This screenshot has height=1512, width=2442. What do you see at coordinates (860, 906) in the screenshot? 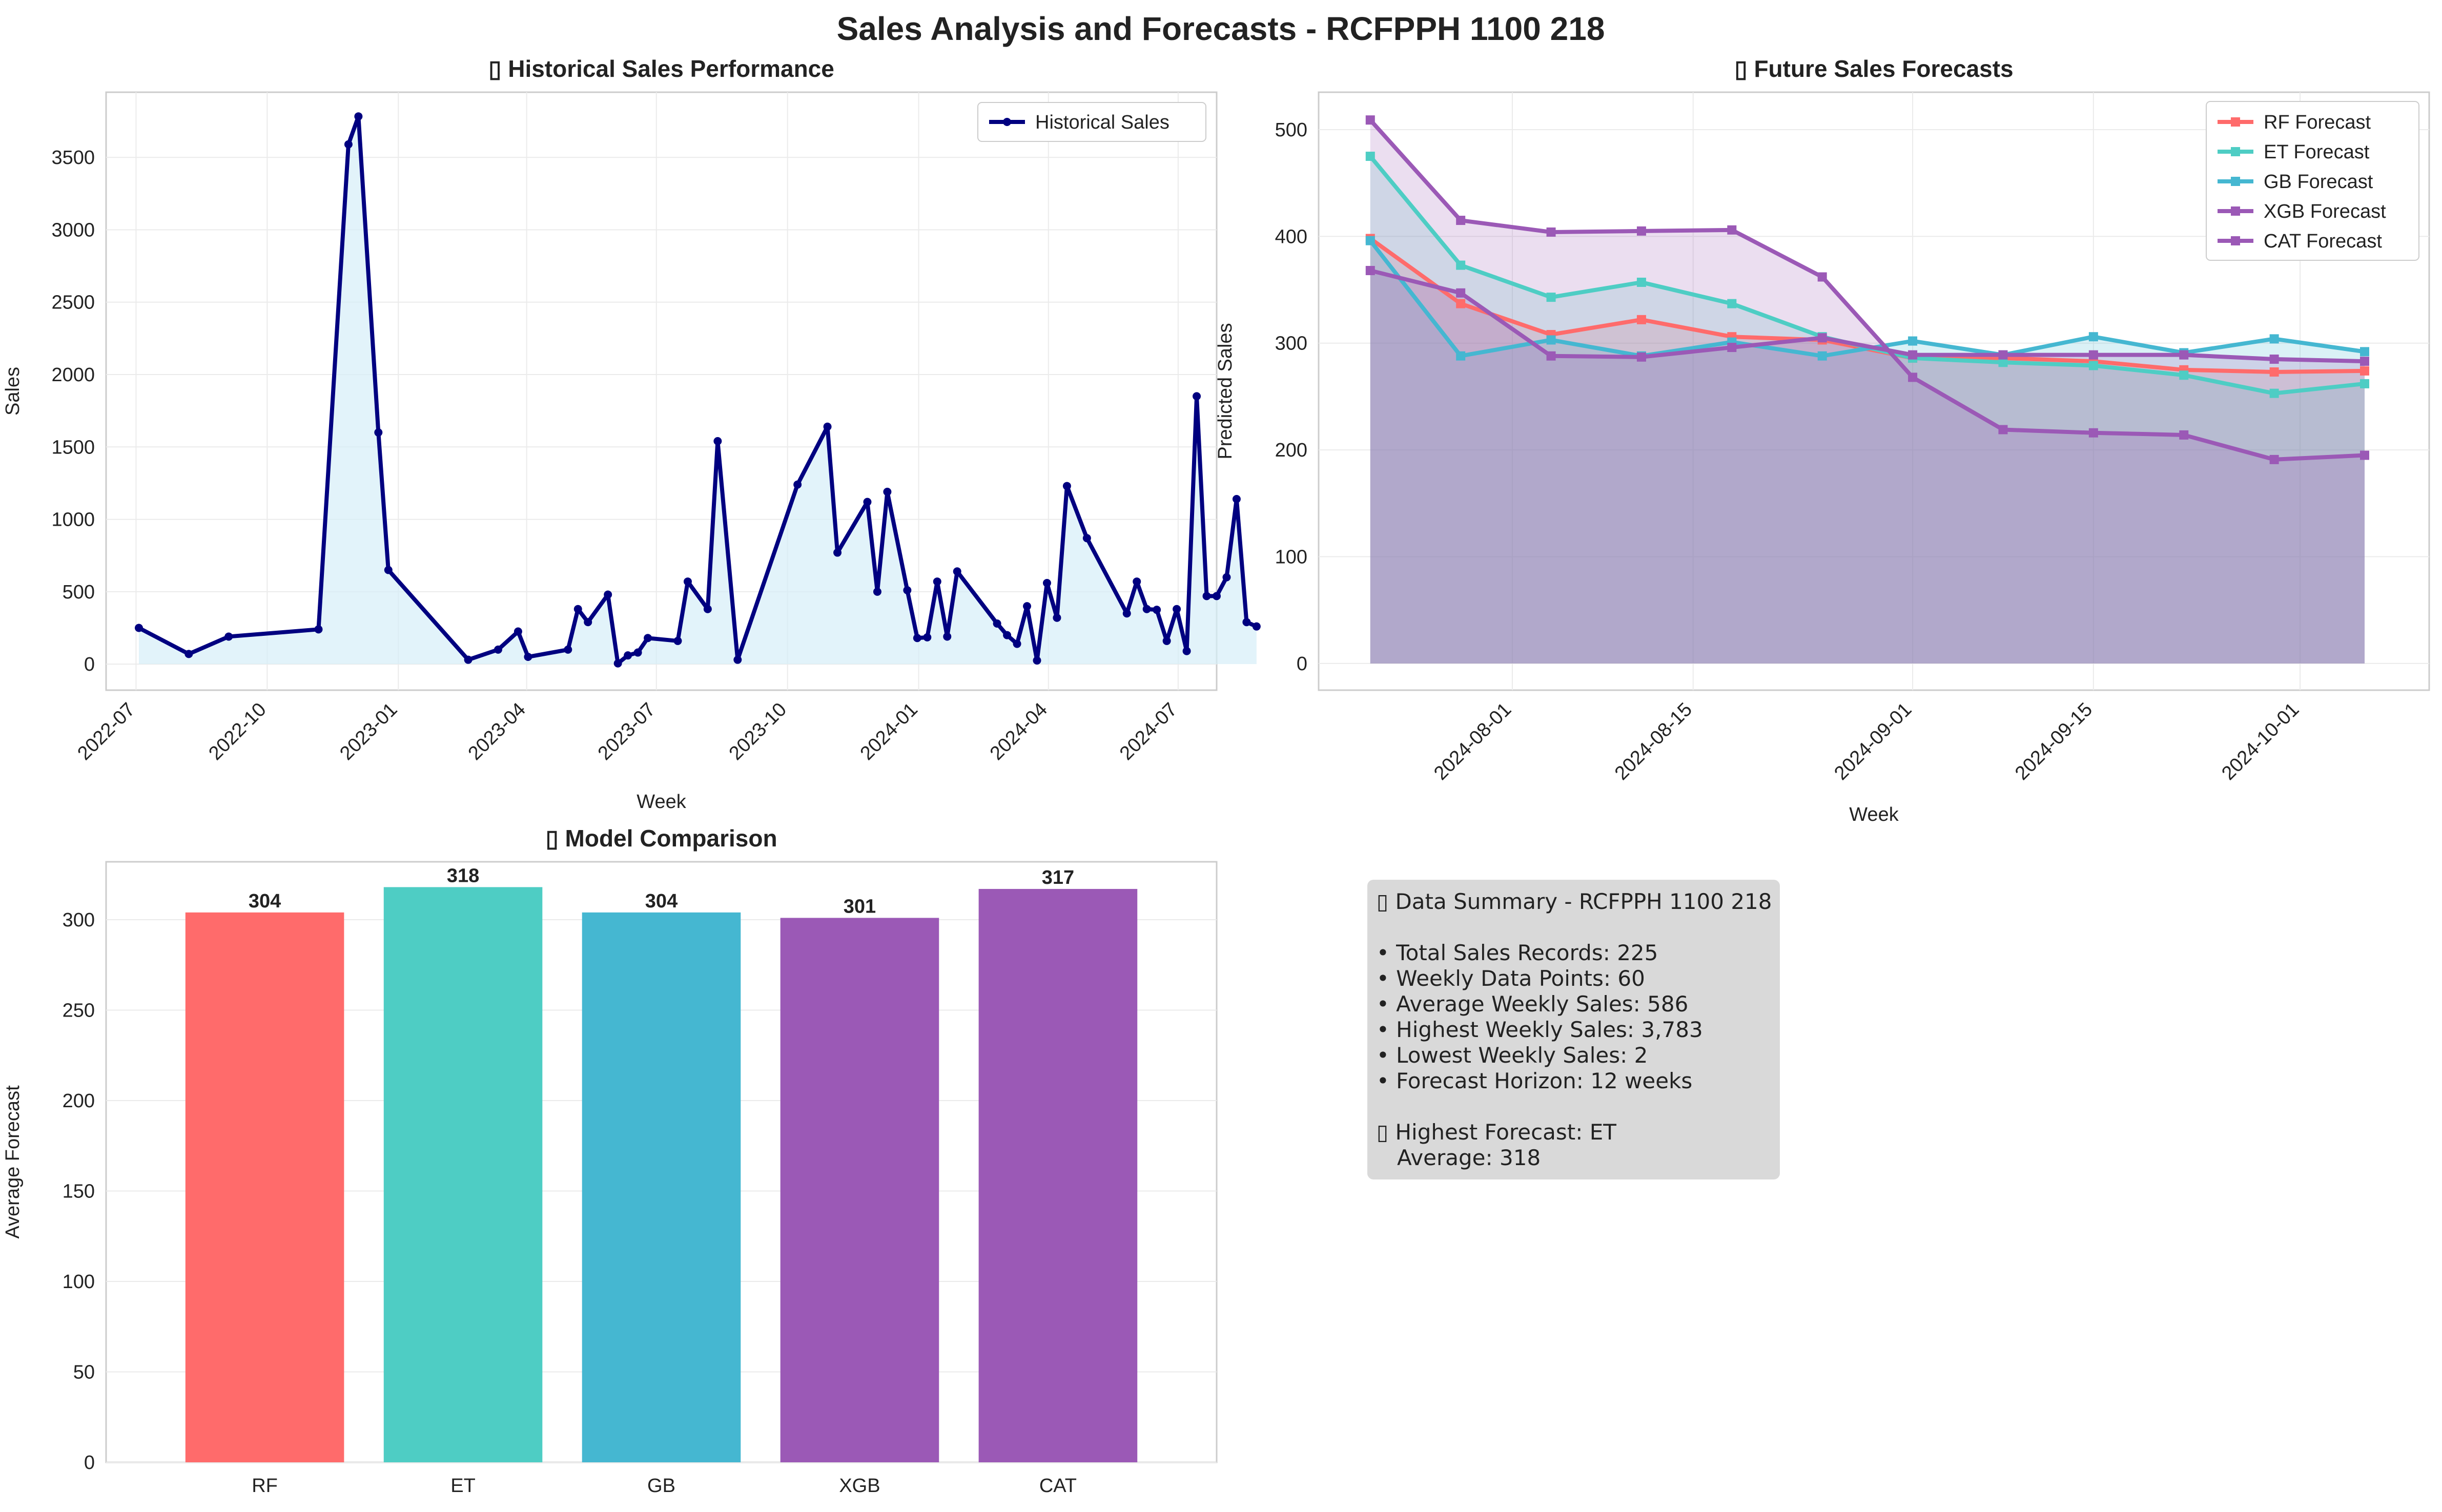
I see `bar-value-label: 301` at bounding box center [860, 906].